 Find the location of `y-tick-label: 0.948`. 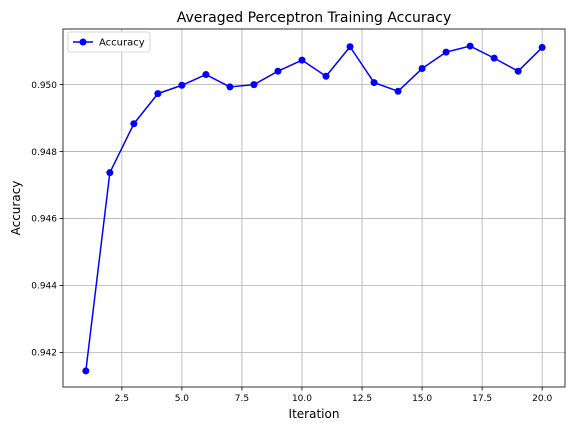

y-tick-label: 0.948 is located at coordinates (44, 153).